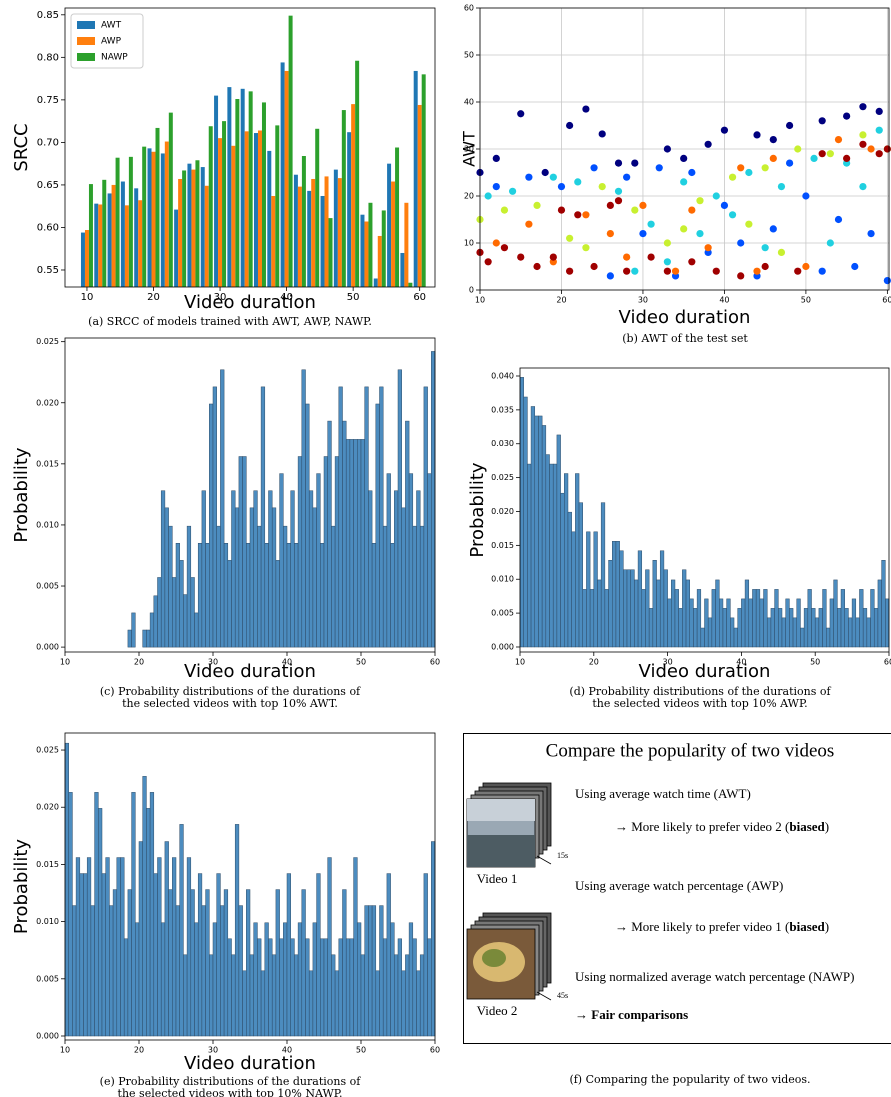  What do you see at coordinates (48, 15) in the screenshot?
I see `y-tick-label: 0.85` at bounding box center [48, 15].